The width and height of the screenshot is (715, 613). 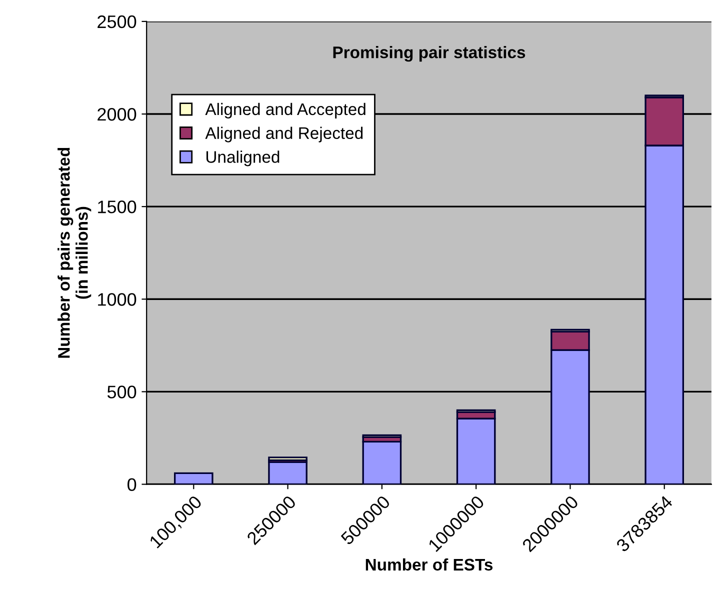 What do you see at coordinates (429, 564) in the screenshot?
I see `x-axis-title: Number of ESTs` at bounding box center [429, 564].